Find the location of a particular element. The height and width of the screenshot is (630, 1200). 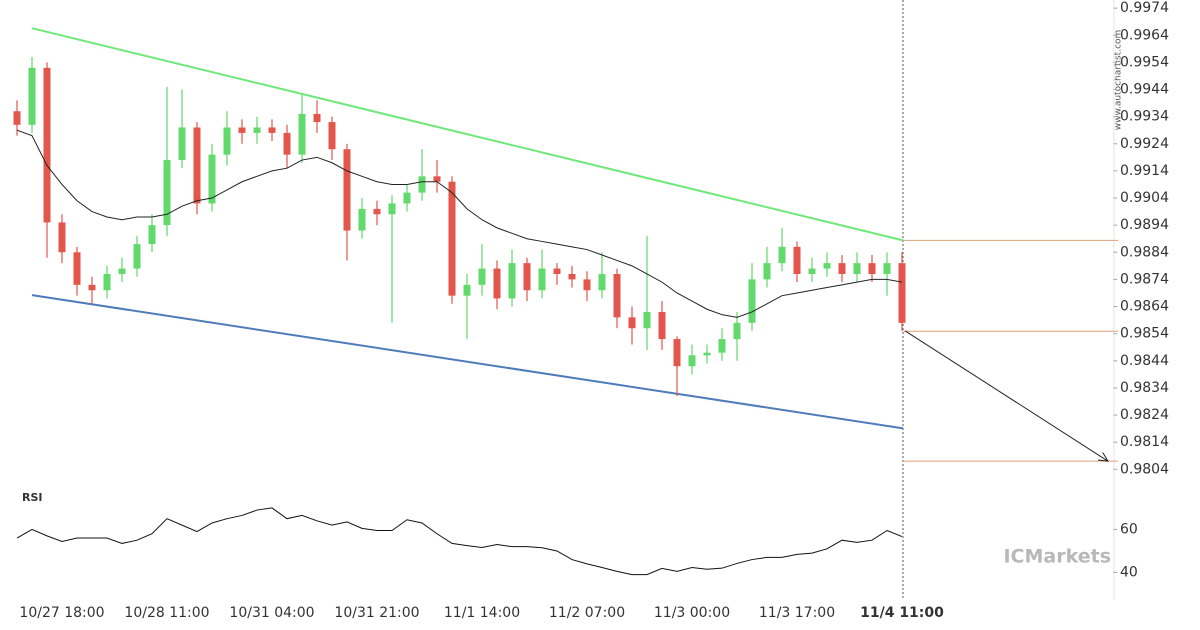

y-tick-label: 0.9934 is located at coordinates (1144, 117).